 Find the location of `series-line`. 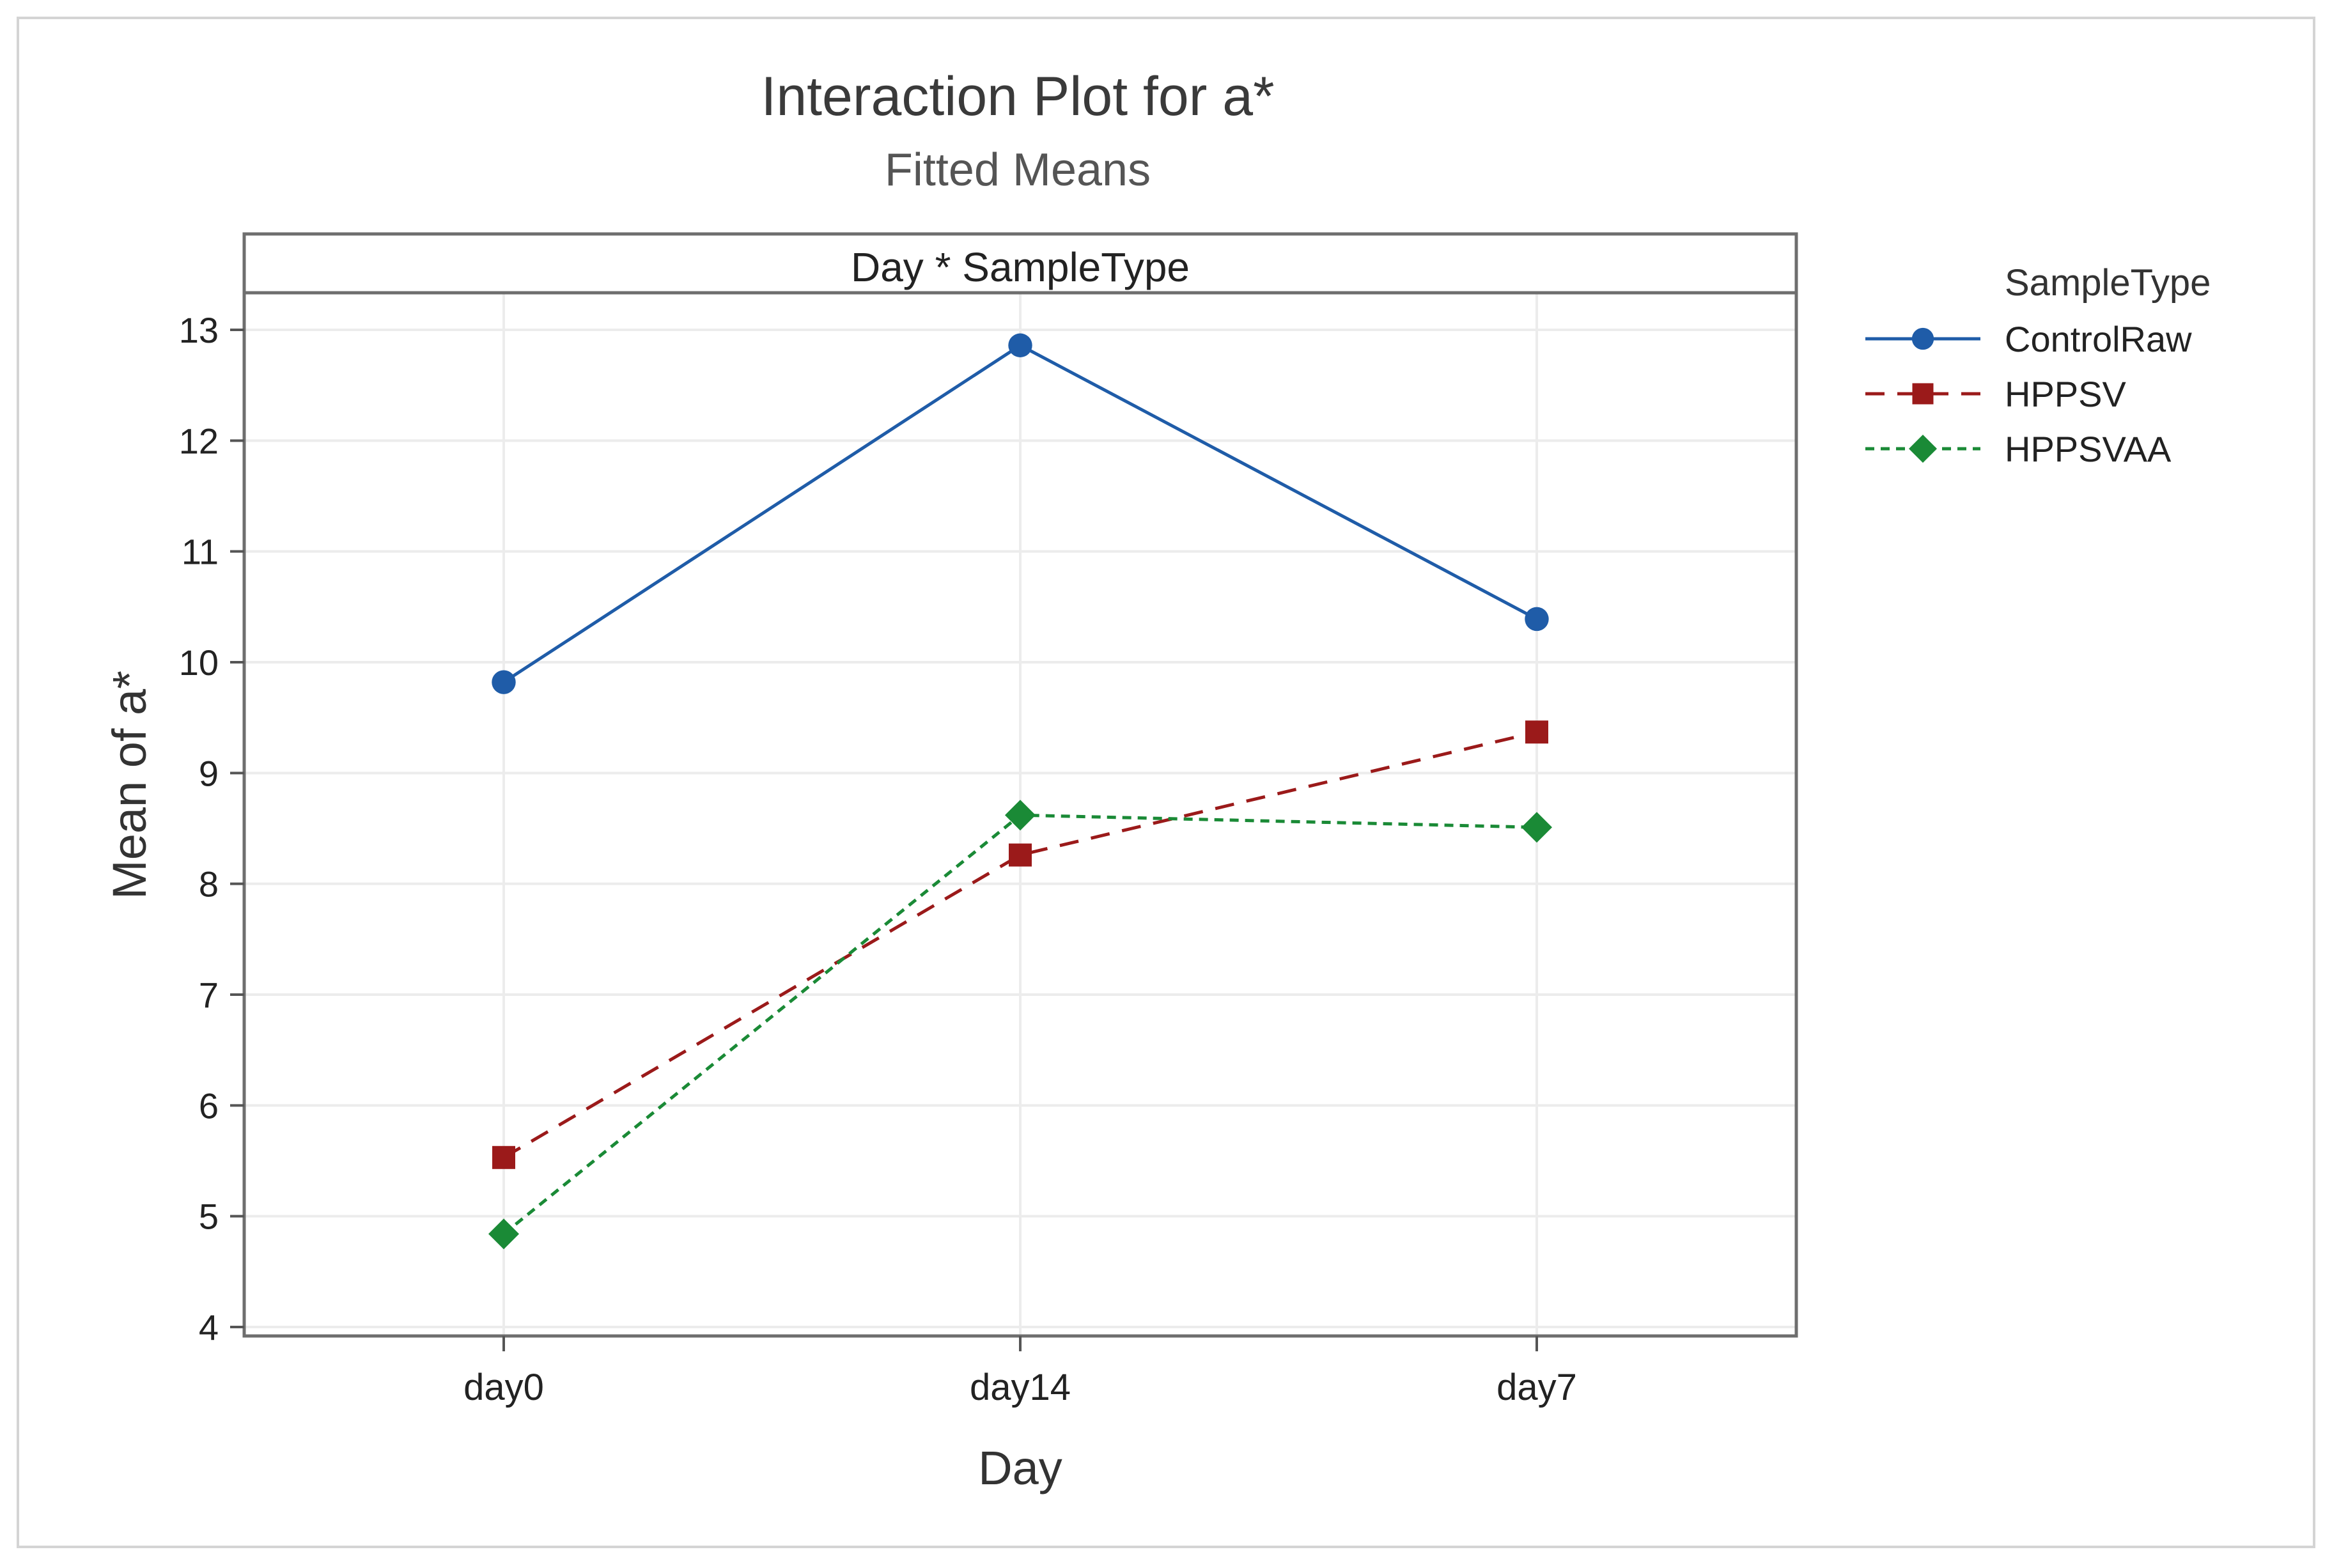

series-line is located at coordinates (1019, 945).